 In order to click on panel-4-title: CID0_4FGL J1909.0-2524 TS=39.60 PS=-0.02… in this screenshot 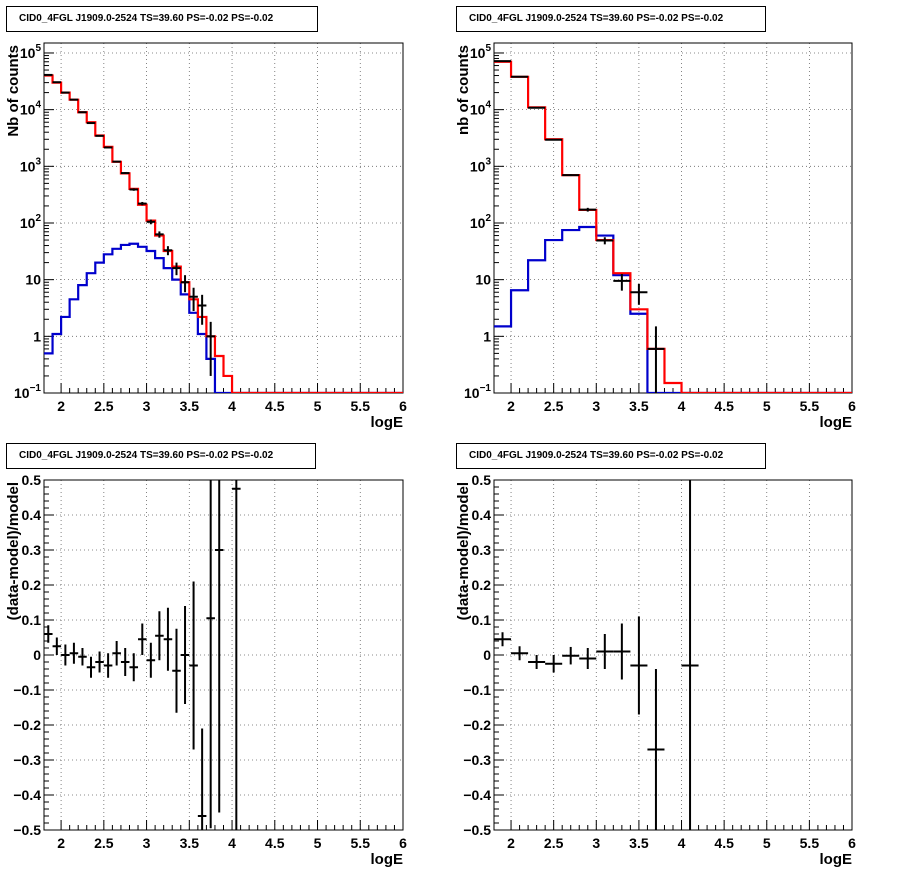, I will do `click(611, 456)`.